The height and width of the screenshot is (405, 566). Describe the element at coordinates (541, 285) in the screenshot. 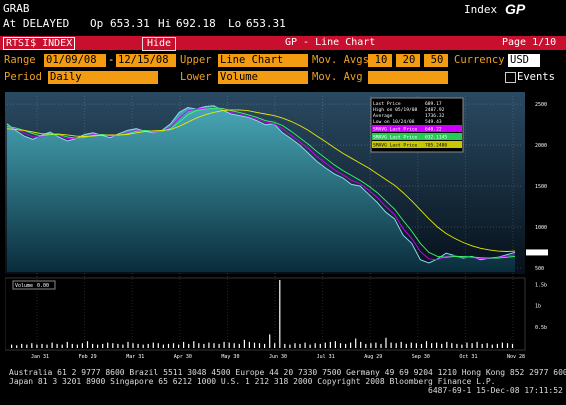

I see `volume-tick-label: 1.5b` at that location.